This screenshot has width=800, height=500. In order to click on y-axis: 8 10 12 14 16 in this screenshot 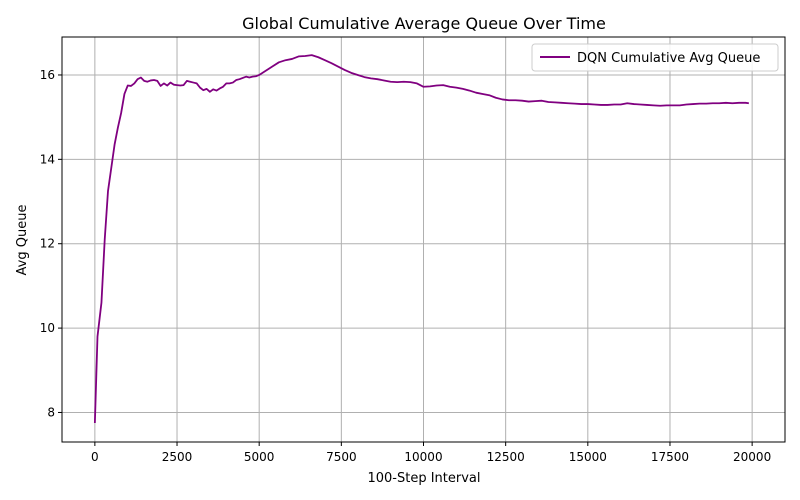, I will do `click(51, 243)`.